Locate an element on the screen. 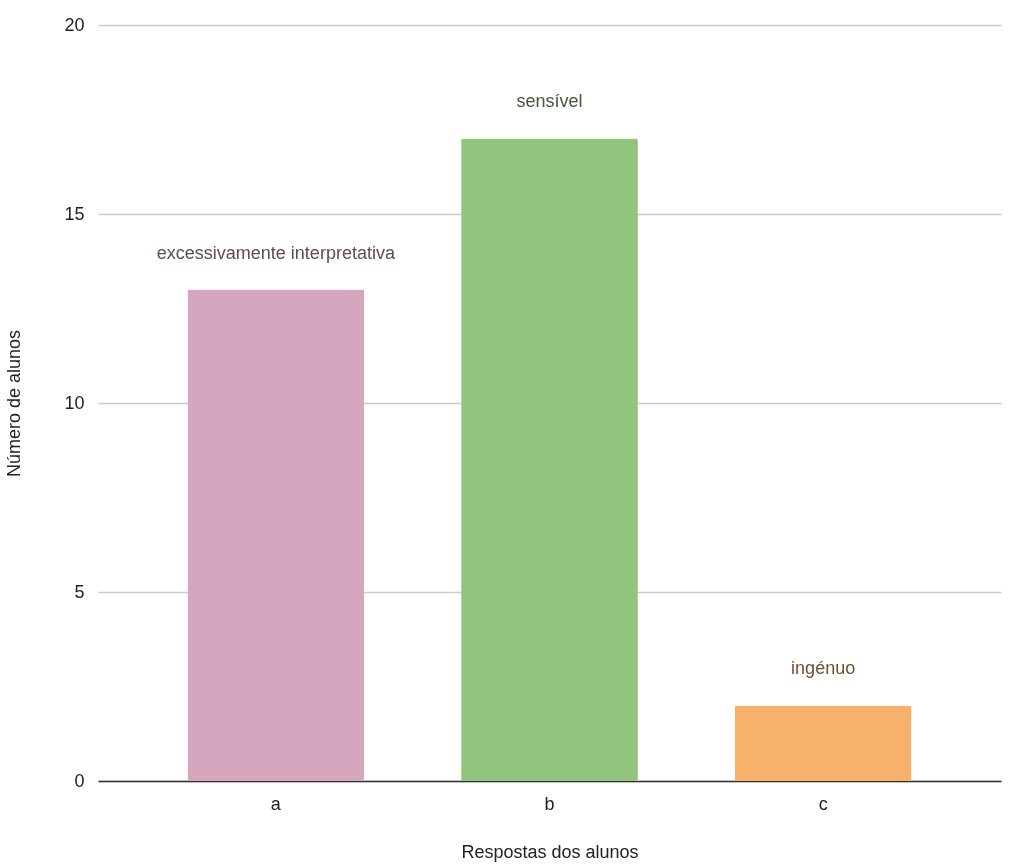 The width and height of the screenshot is (1022, 868). y-tick-label: 20 is located at coordinates (74, 24).